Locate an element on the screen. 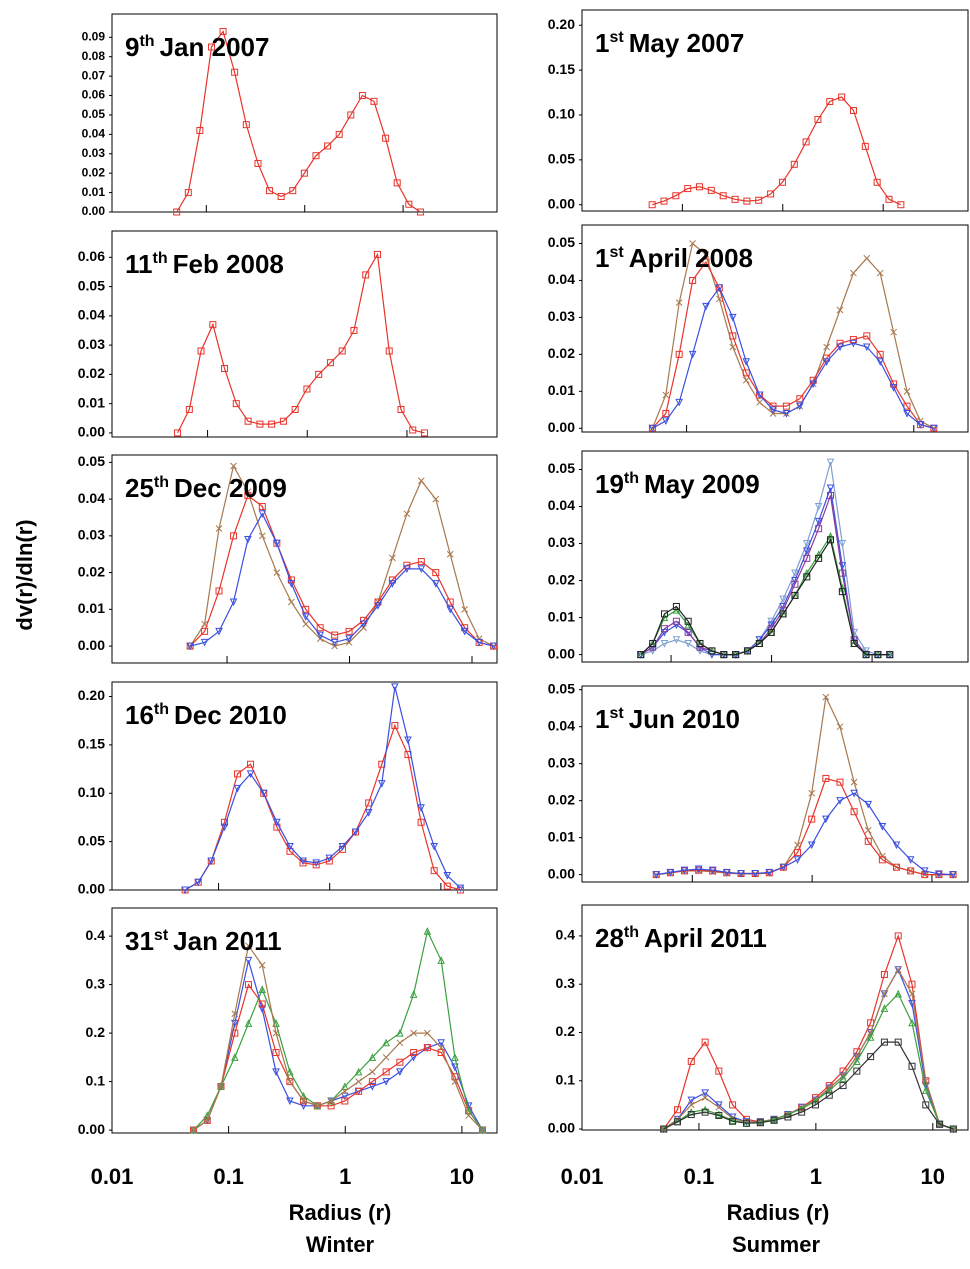  title-rest: May 2009 is located at coordinates (702, 484).